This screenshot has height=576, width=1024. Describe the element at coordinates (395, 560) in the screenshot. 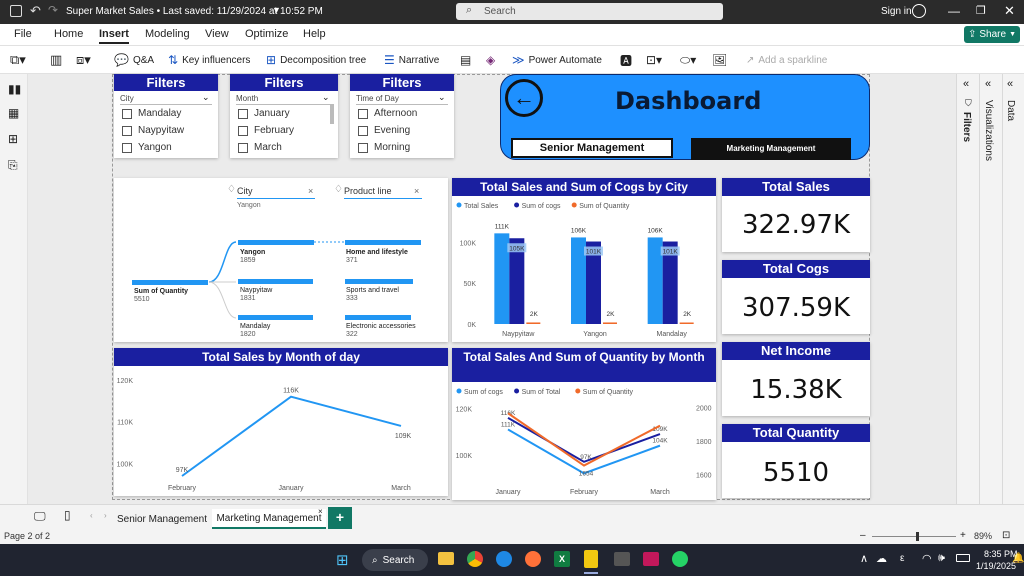

I see `taskbar-search: ⌕ Search` at that location.